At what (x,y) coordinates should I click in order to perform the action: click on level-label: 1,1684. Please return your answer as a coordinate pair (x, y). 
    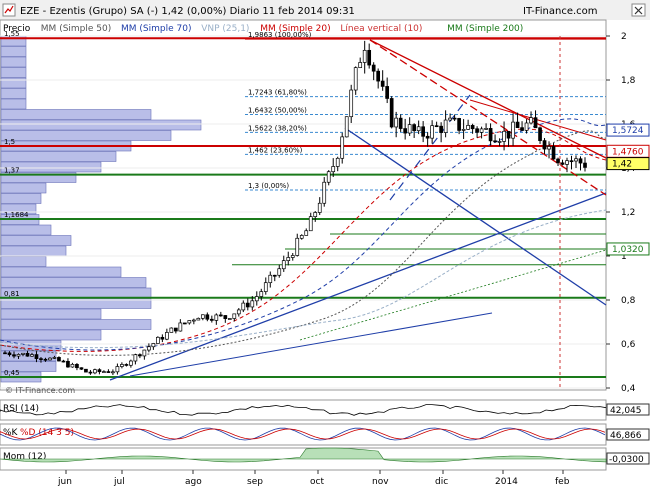
    Looking at the image, I should click on (16, 215).